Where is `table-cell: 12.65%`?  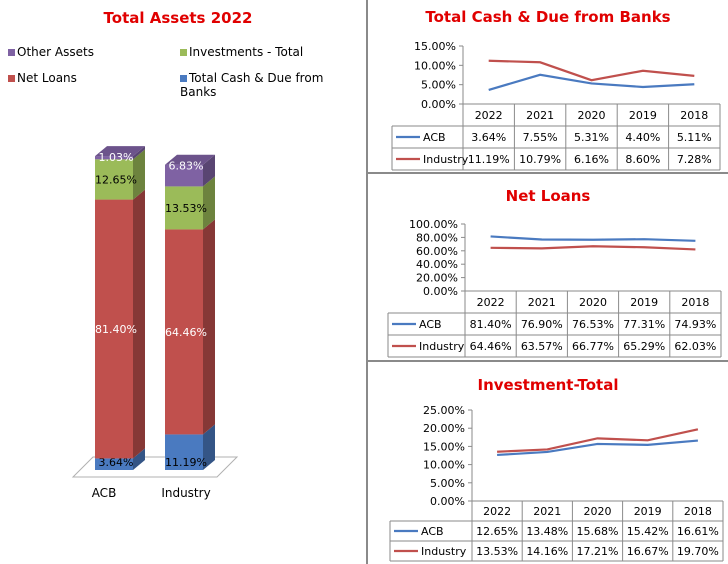 table-cell: 12.65% is located at coordinates (497, 531).